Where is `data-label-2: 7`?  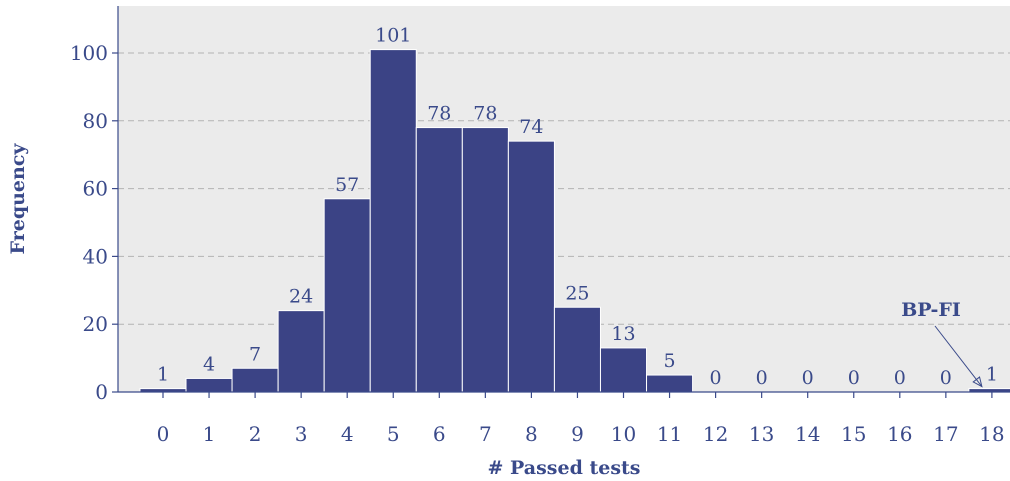 data-label-2: 7 is located at coordinates (255, 354).